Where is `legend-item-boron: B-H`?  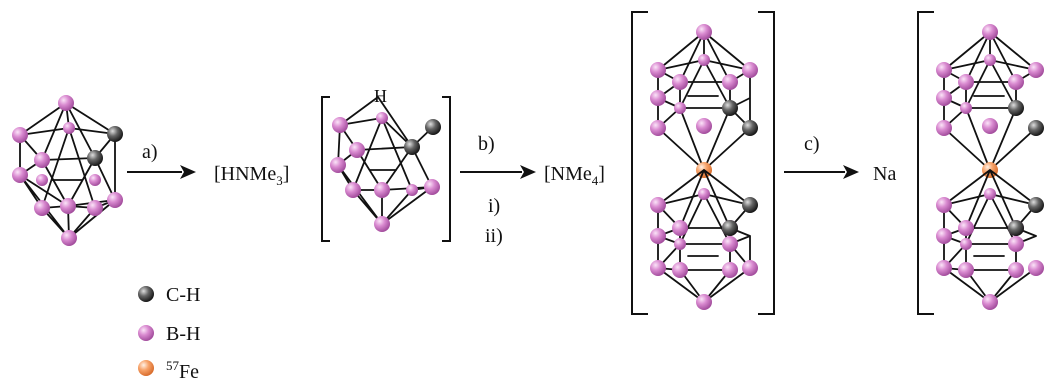 legend-item-boron: B-H is located at coordinates (169, 334).